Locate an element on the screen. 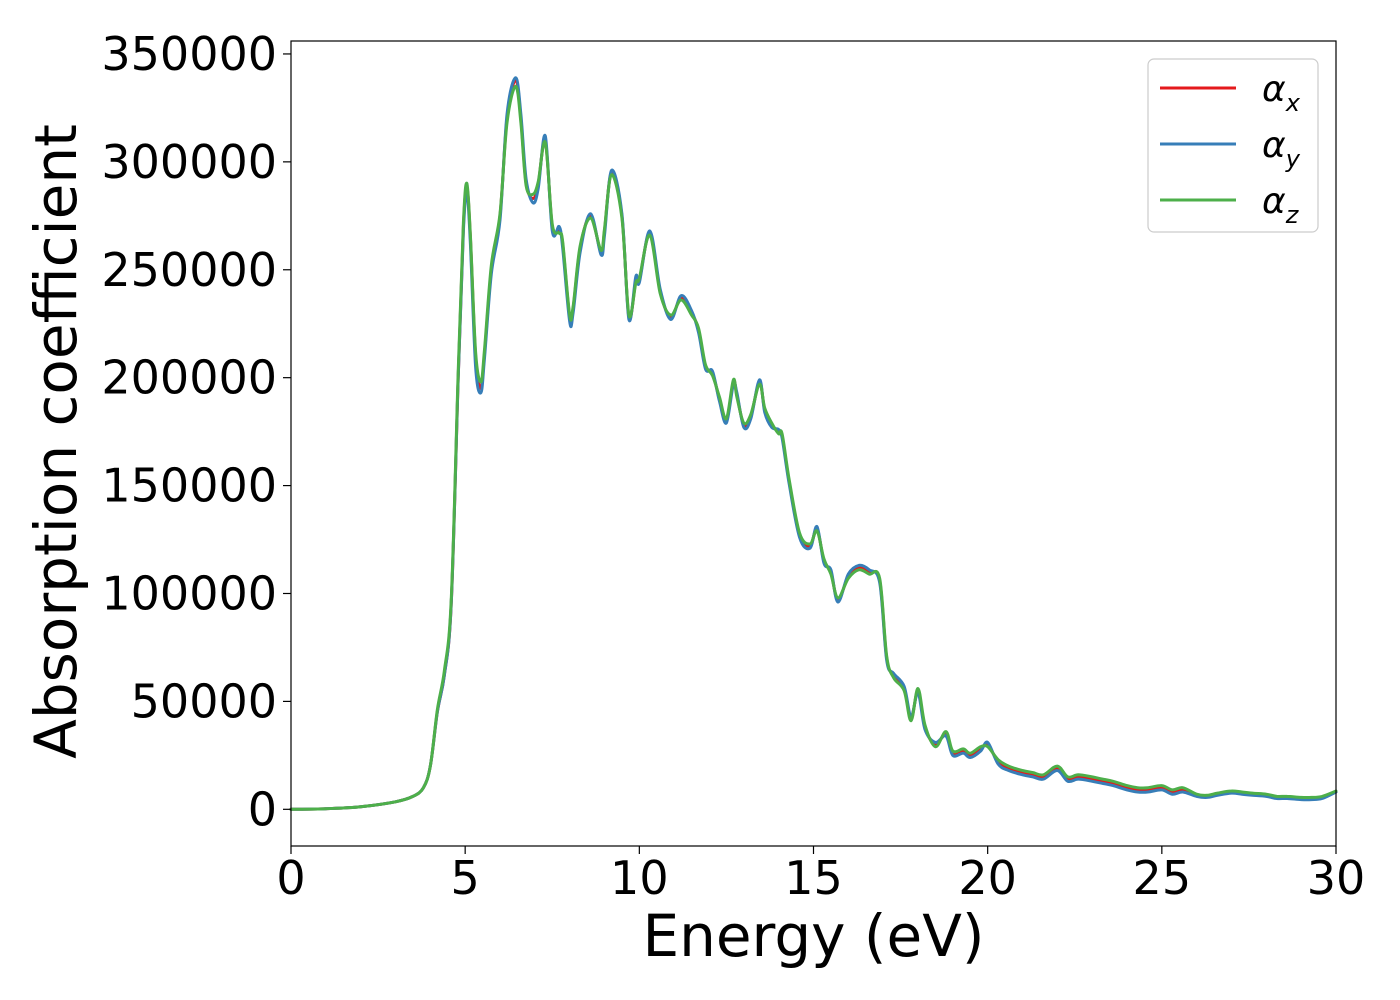 Image resolution: width=1400 pixels, height=1000 pixels. legend-subscript: z is located at coordinates (1292, 215).